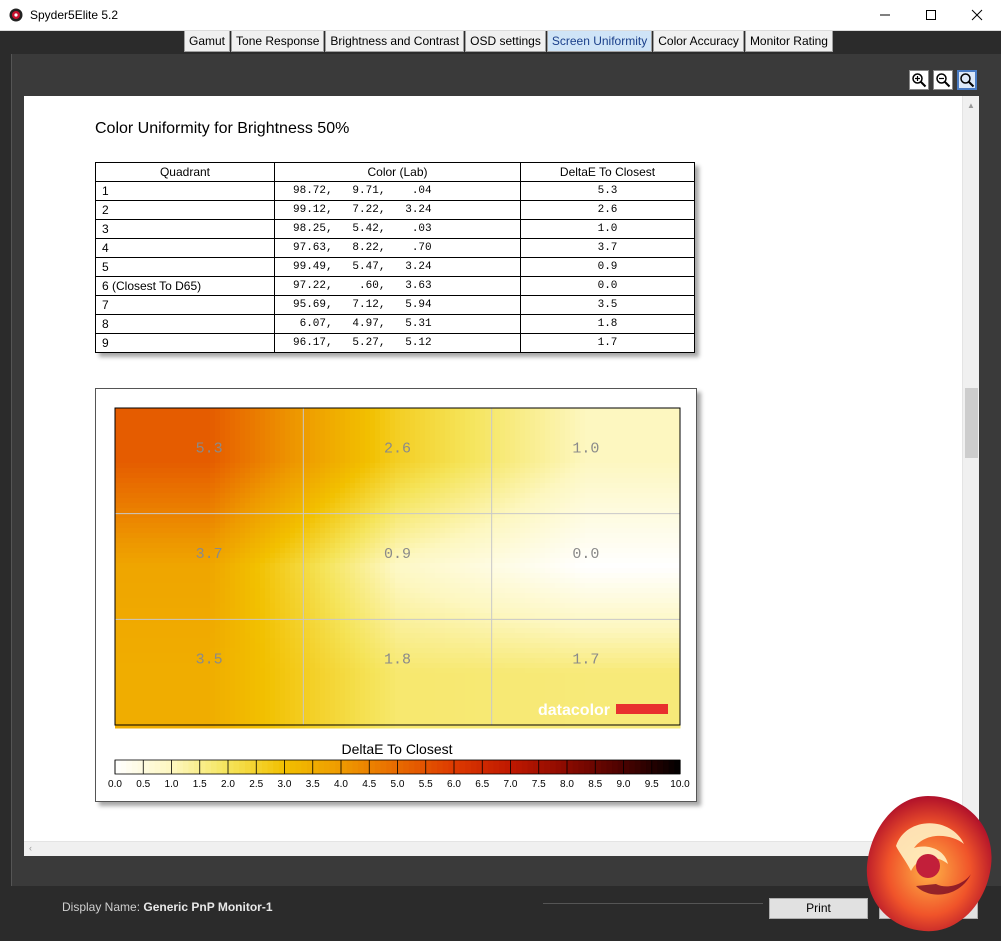 The height and width of the screenshot is (941, 1001). What do you see at coordinates (698, 41) in the screenshot?
I see `tab-color-accuracy: Color Accuracy` at bounding box center [698, 41].